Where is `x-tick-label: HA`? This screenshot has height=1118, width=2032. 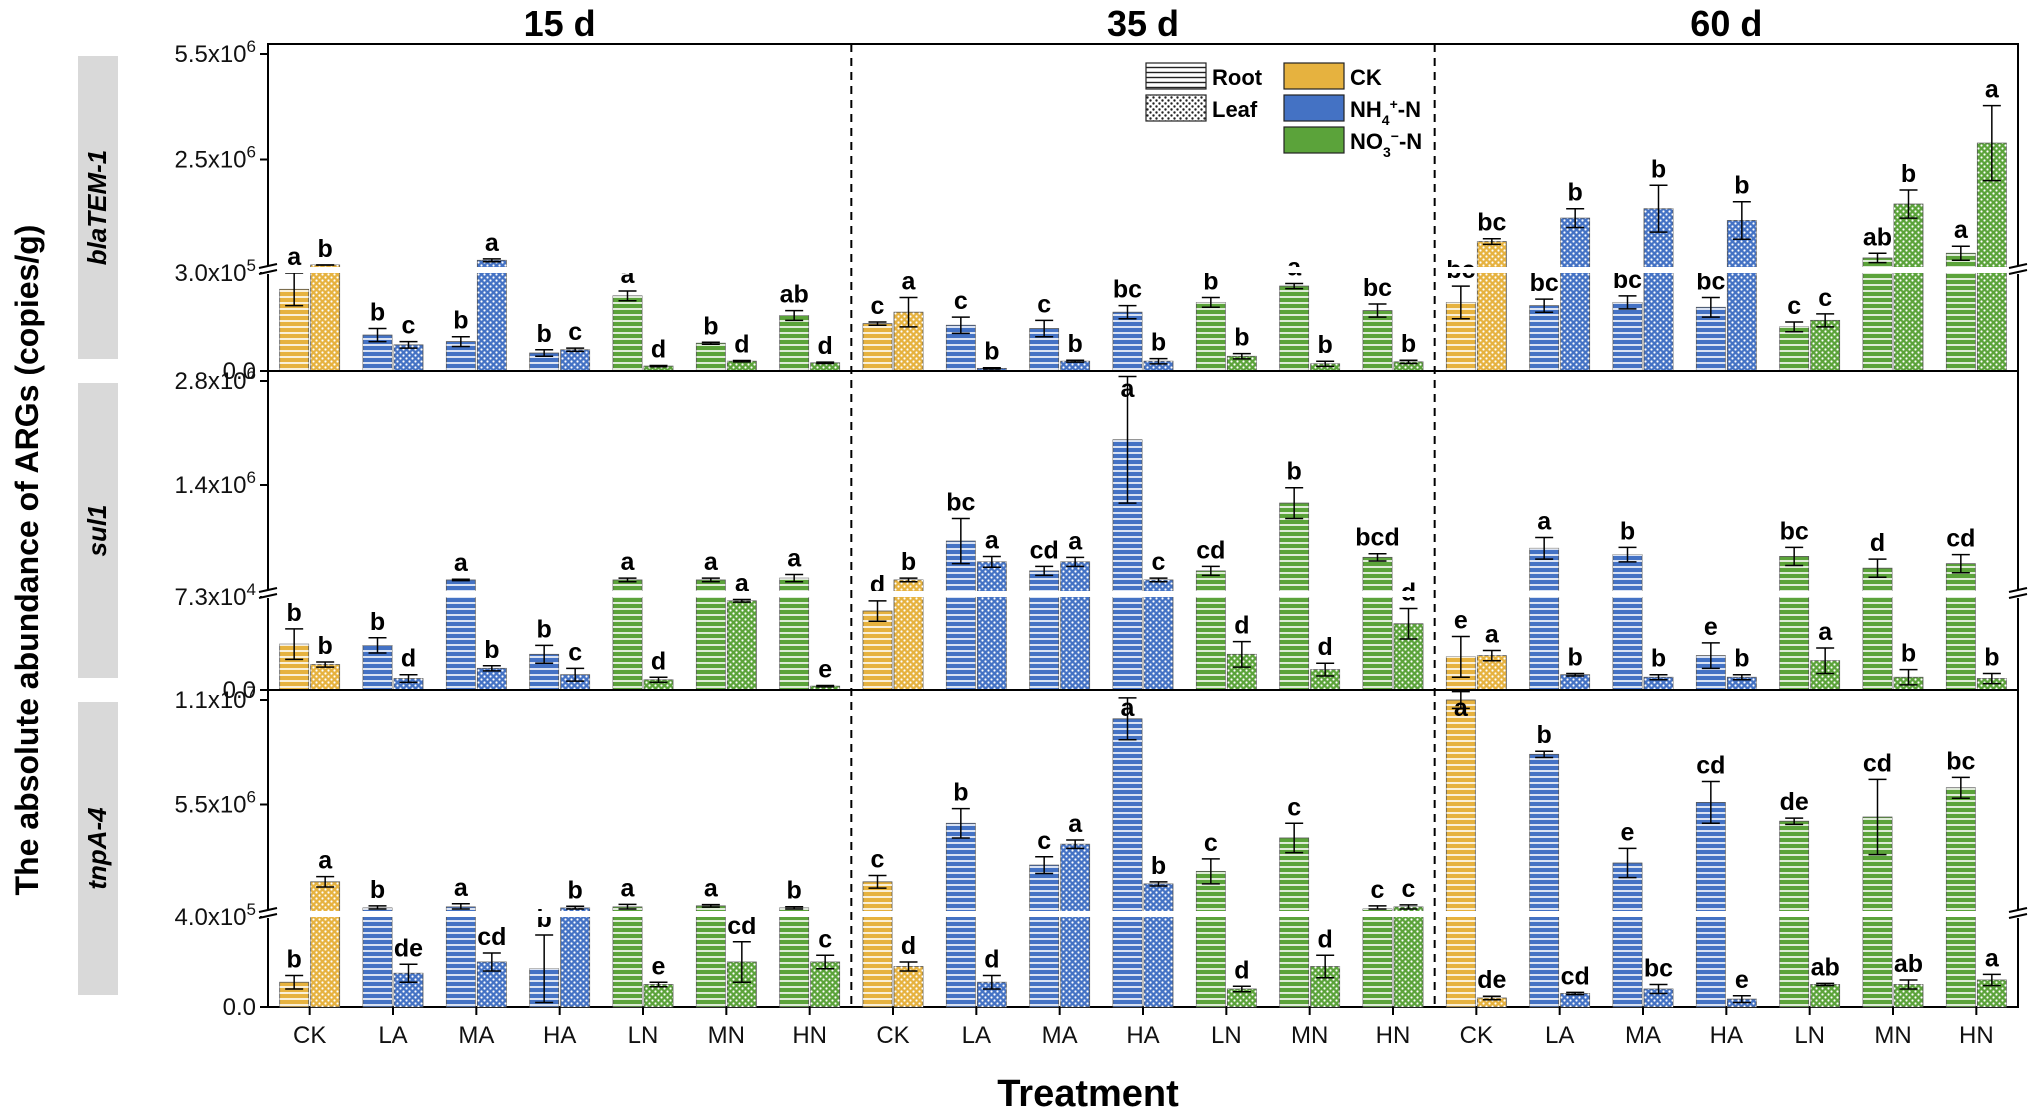 x-tick-label: HA is located at coordinates (1726, 1035).